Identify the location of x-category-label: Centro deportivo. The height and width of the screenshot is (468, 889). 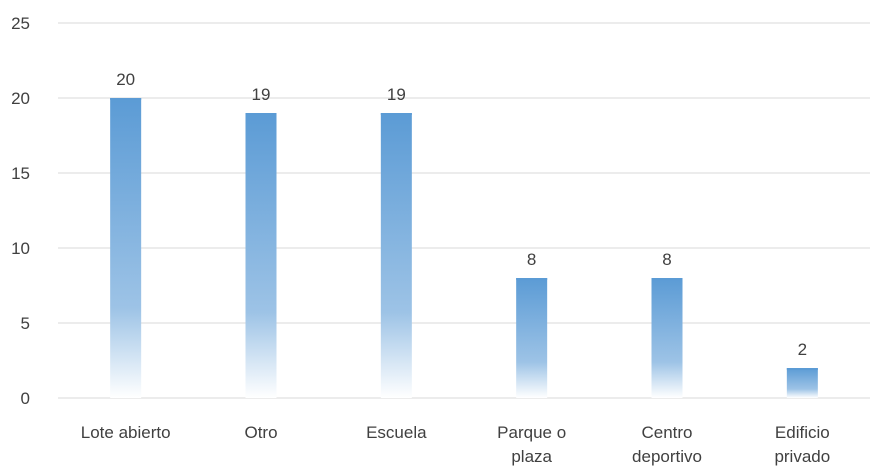
(667, 444).